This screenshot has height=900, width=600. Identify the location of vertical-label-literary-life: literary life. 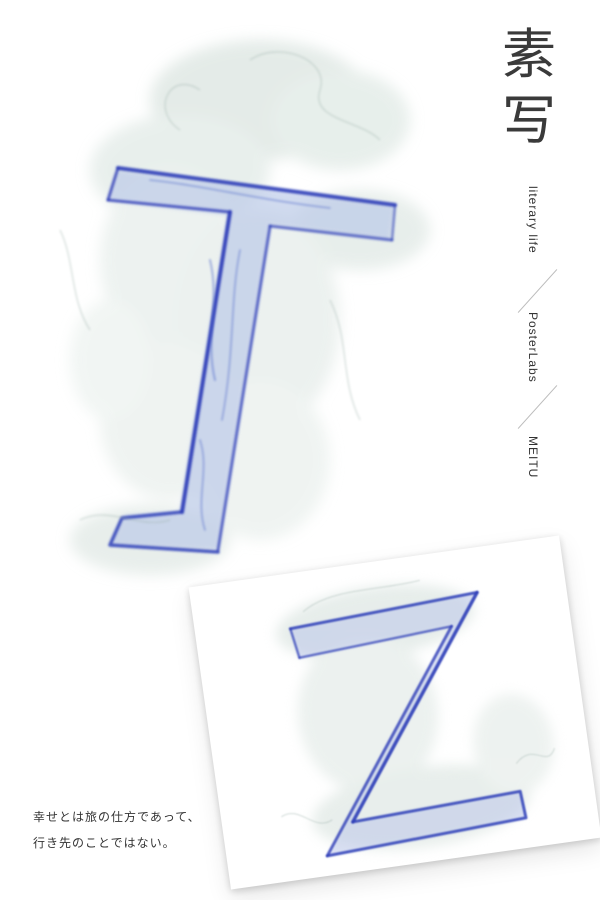
(533, 220).